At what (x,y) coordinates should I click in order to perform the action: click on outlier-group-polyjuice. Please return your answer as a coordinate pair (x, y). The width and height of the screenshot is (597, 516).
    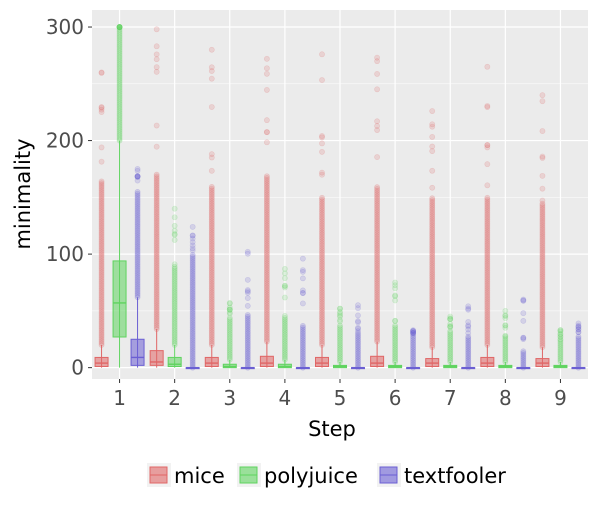
    Looking at the image, I should click on (229, 331).